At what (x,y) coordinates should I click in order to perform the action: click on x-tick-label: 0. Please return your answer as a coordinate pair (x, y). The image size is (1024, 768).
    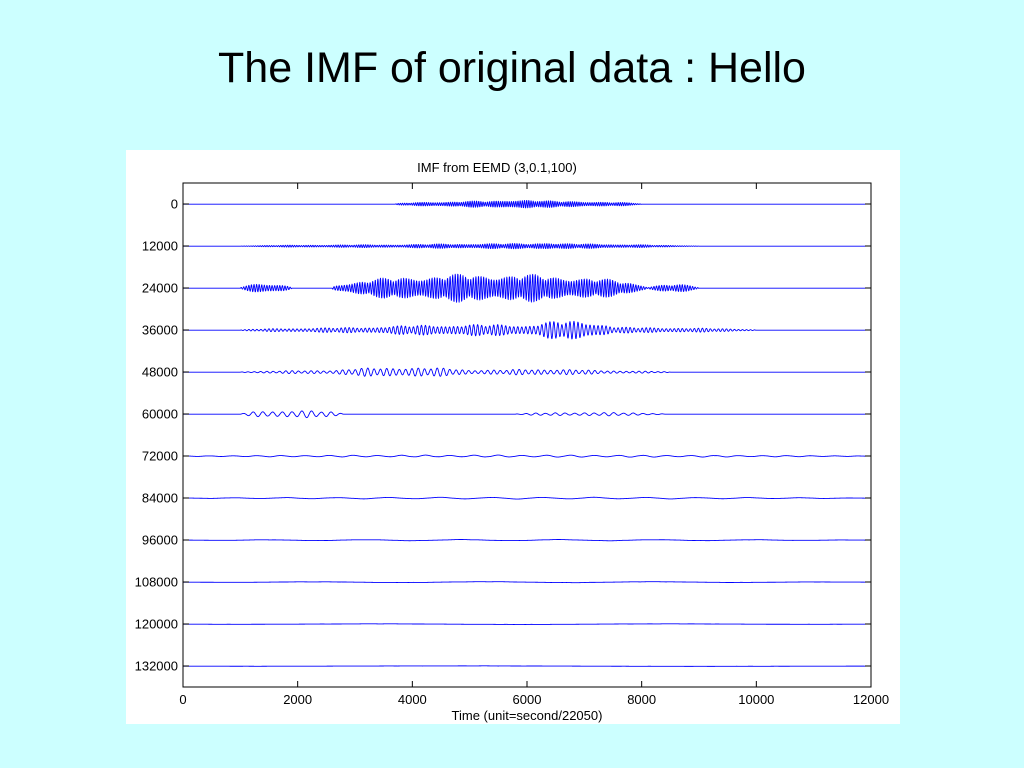
    Looking at the image, I should click on (182, 699).